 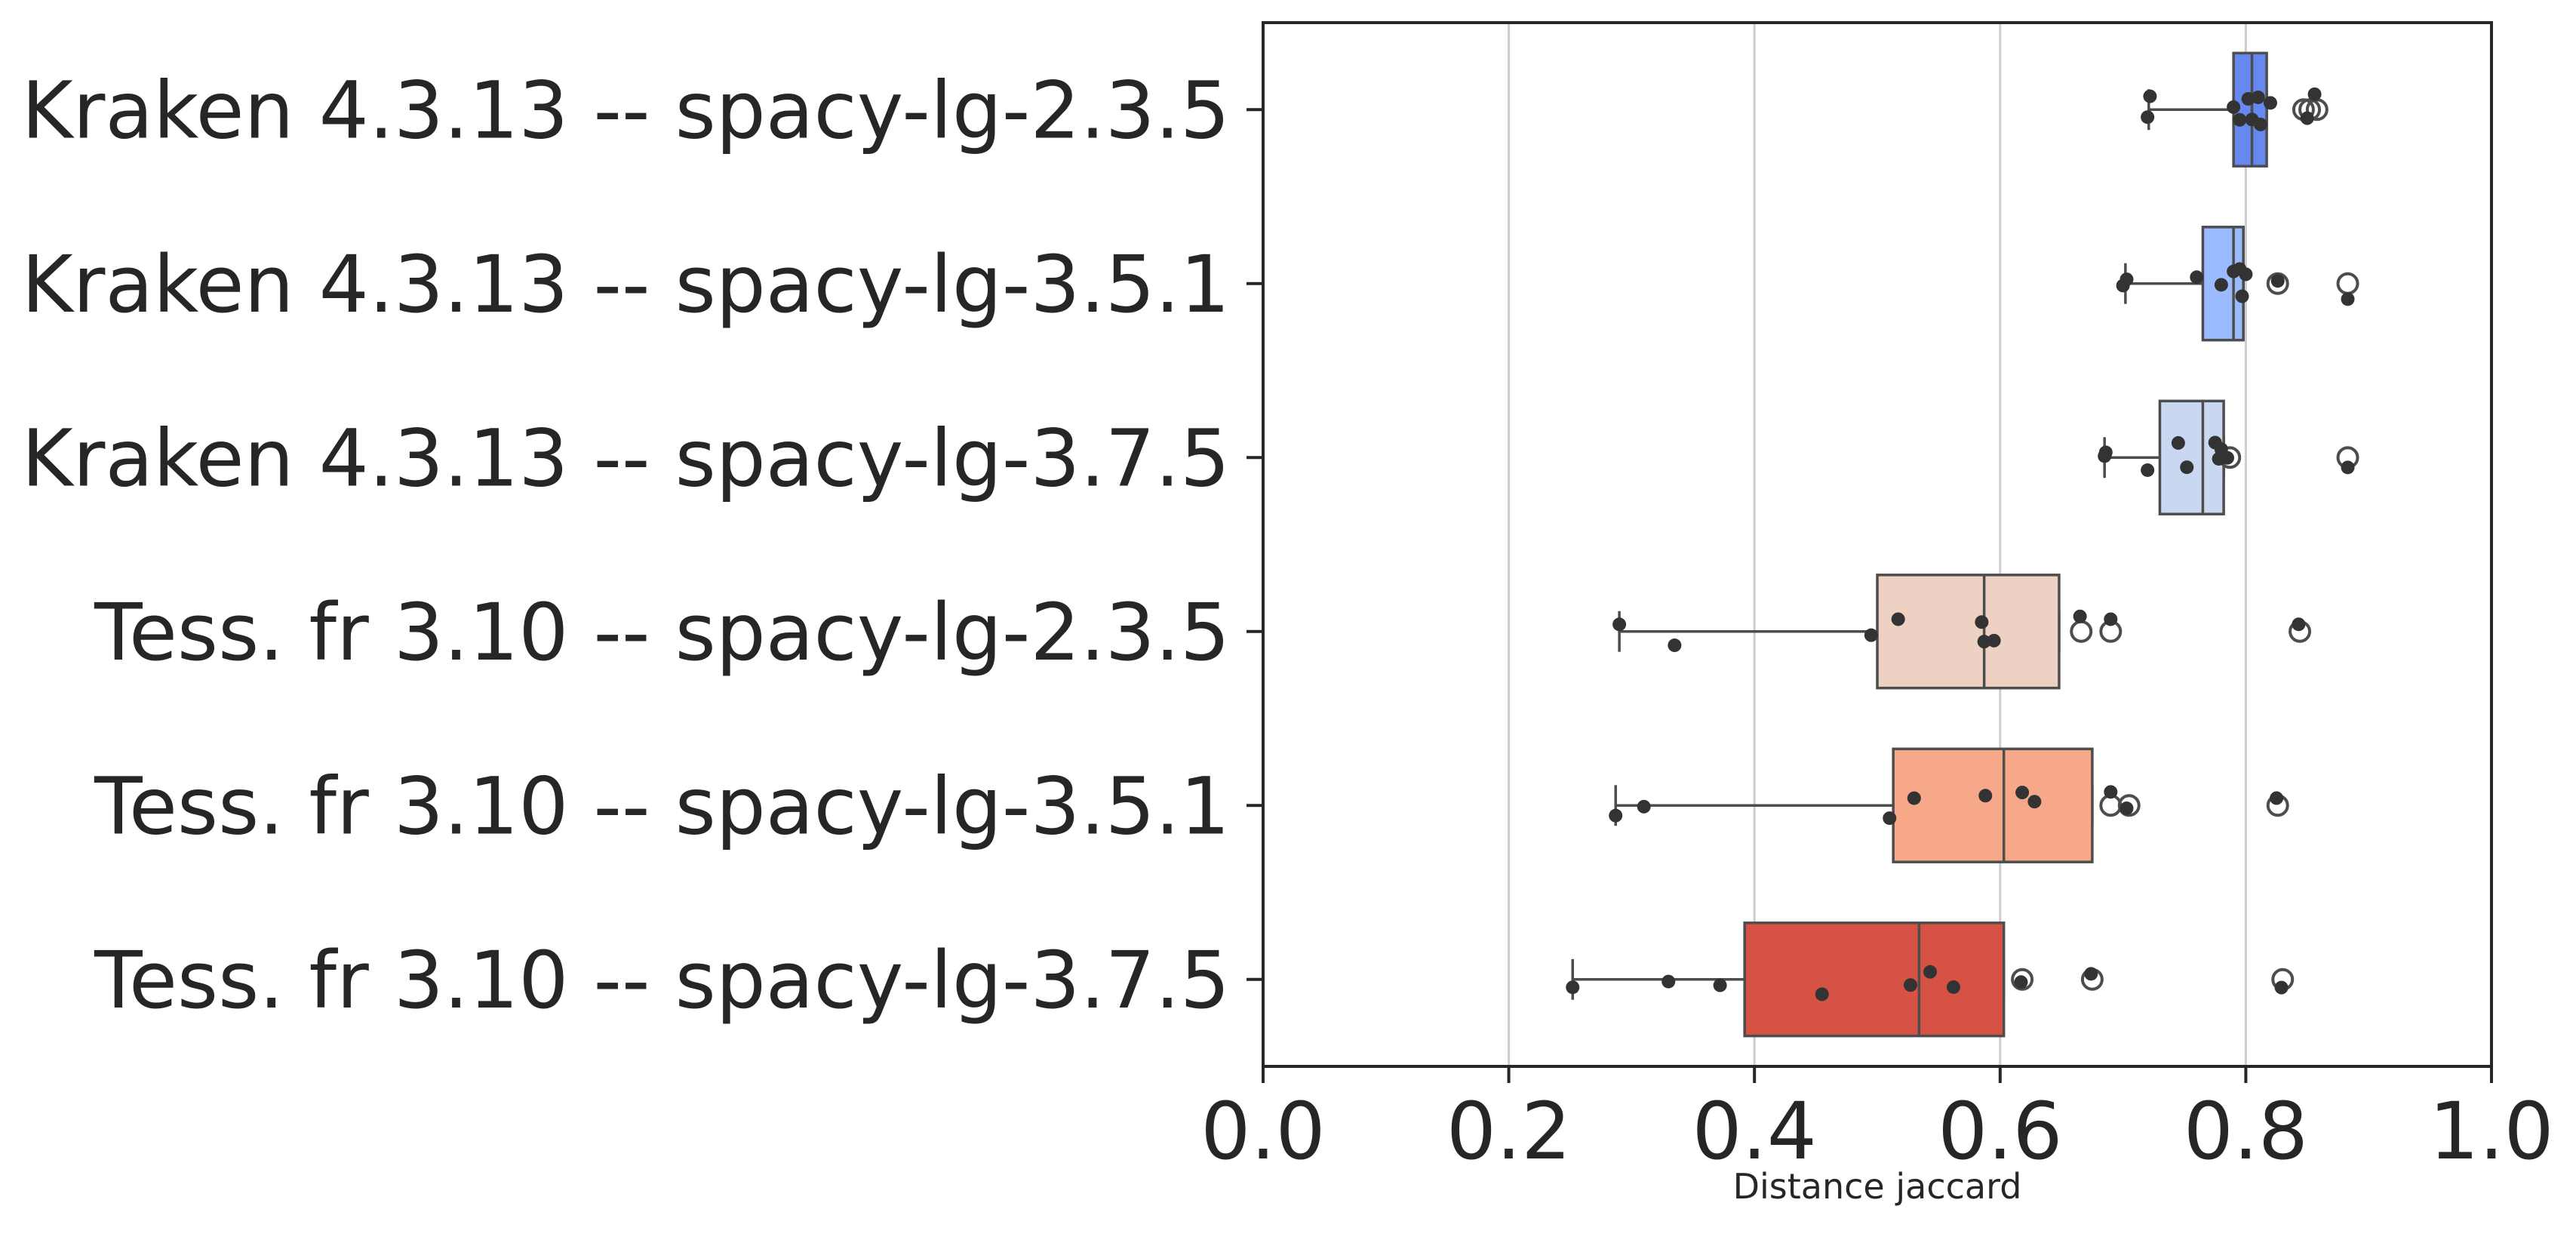 I want to click on x-tick-label: 1.0, so click(x=2491, y=1131).